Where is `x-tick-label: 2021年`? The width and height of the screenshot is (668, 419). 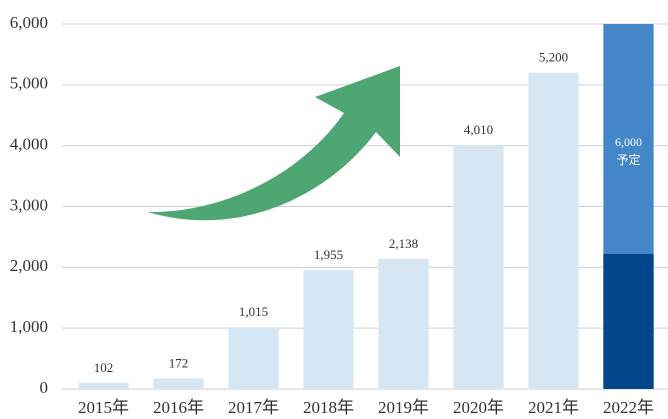 x-tick-label: 2021年 is located at coordinates (553, 407).